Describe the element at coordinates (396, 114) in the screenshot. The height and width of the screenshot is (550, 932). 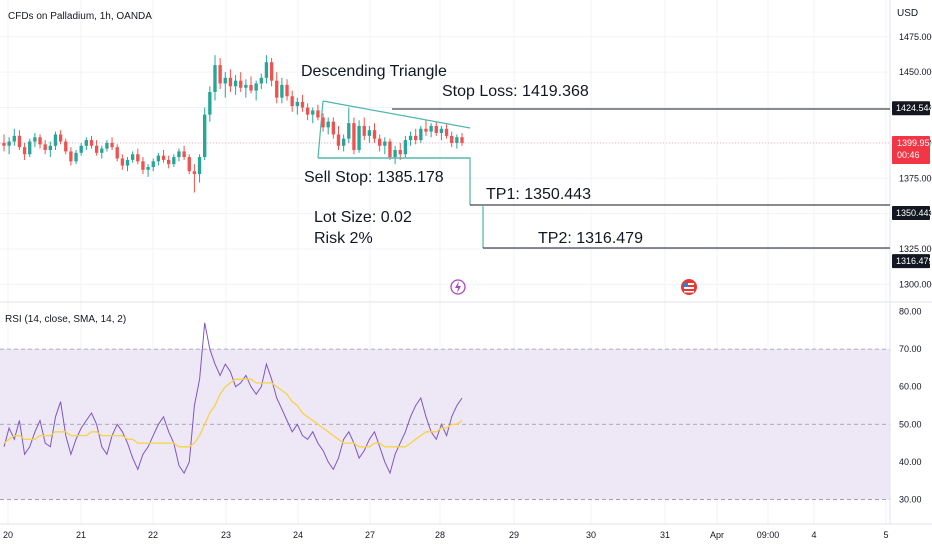
I see `triangle-upper-line` at that location.